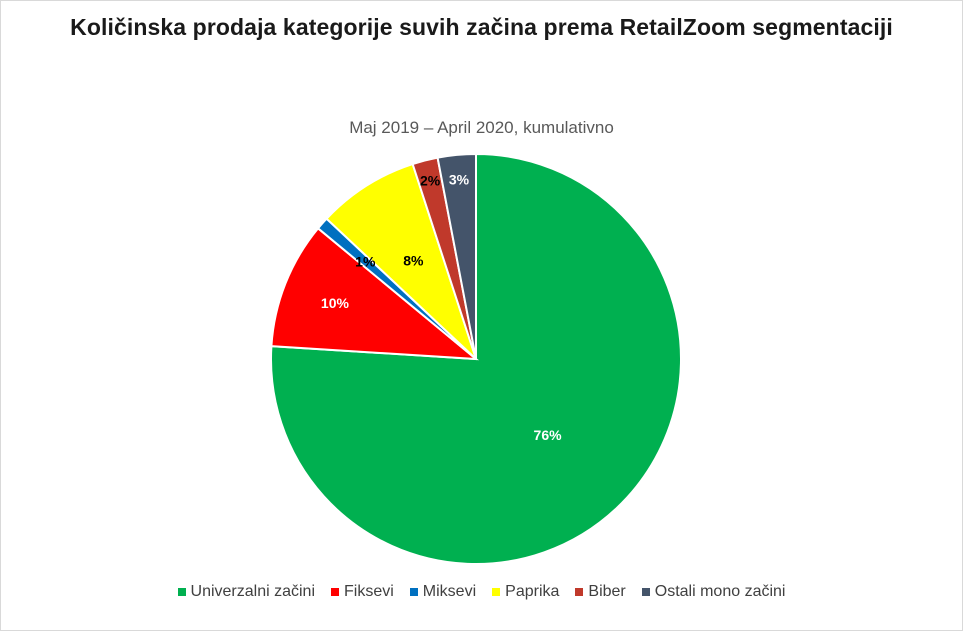  What do you see at coordinates (548, 435) in the screenshot?
I see `data-label-univerzalni-začini: 76%` at bounding box center [548, 435].